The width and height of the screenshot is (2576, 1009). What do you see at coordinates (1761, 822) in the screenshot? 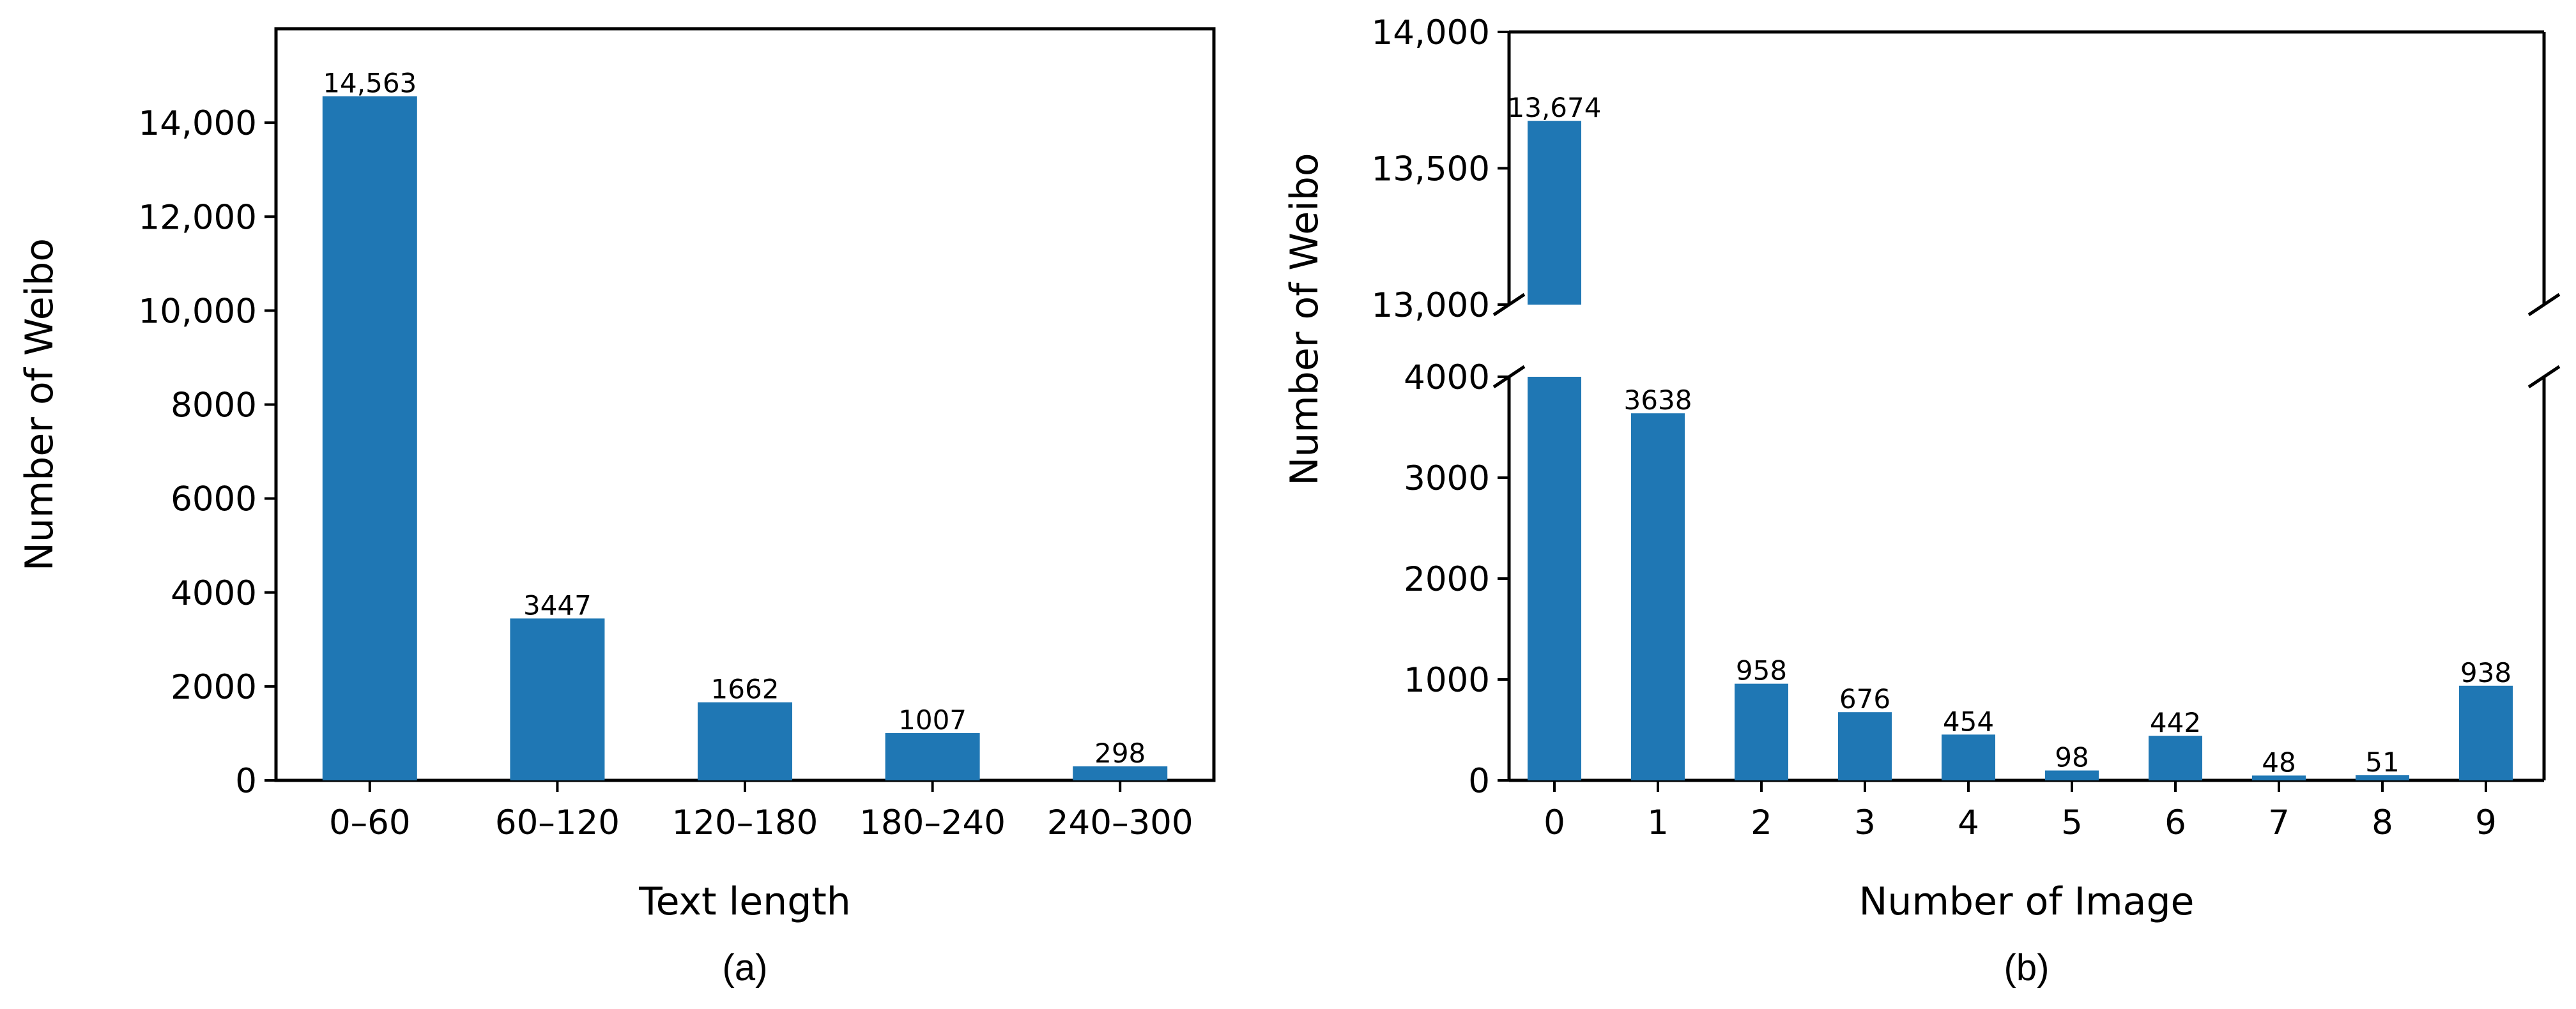
I see `x-tick-label: 2` at bounding box center [1761, 822].